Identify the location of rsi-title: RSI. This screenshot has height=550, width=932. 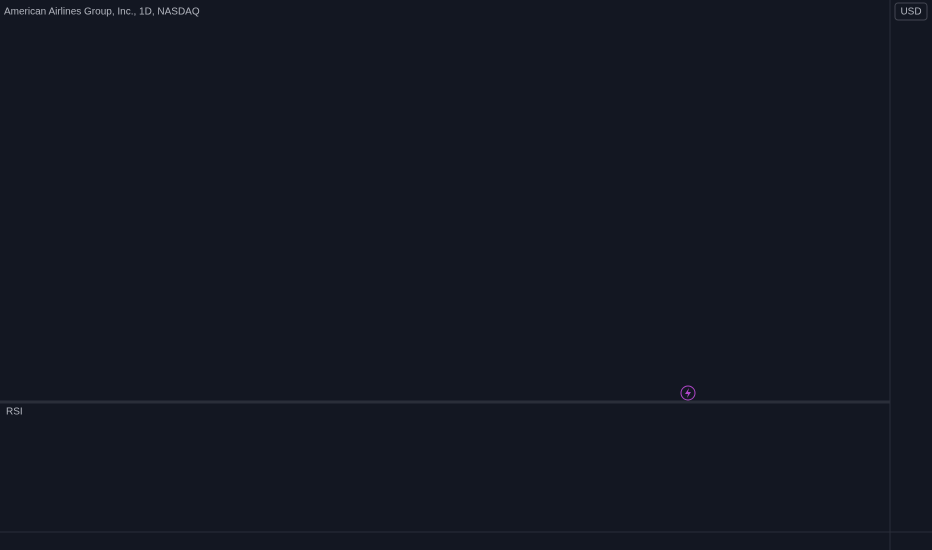
(14, 412).